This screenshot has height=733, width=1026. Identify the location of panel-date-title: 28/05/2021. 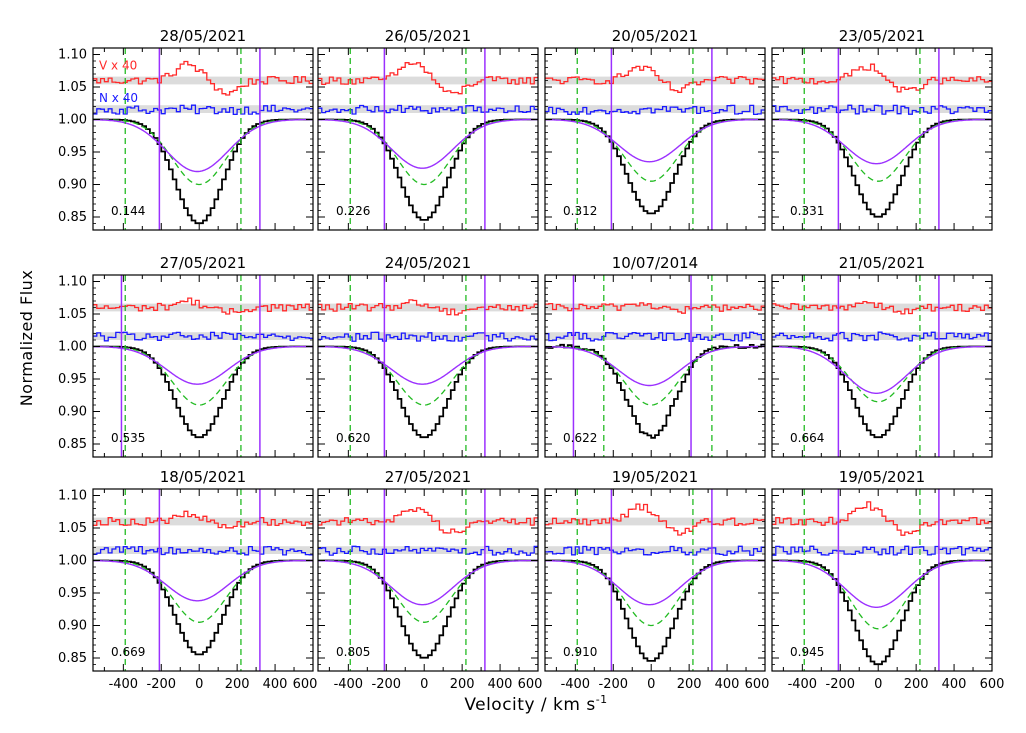
(203, 36).